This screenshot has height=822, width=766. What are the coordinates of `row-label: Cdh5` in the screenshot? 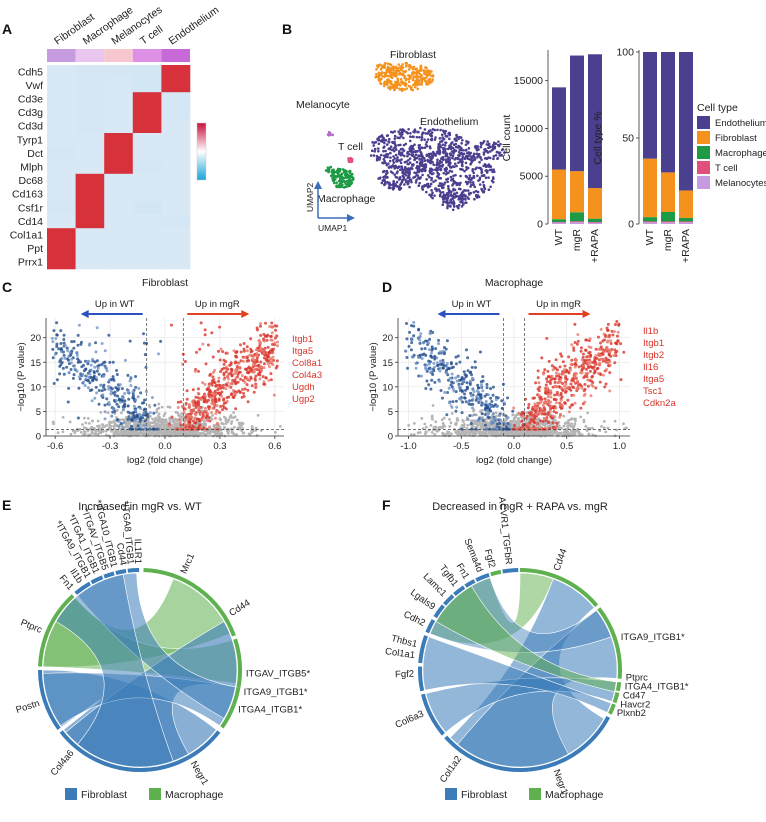 It's located at (30, 72).